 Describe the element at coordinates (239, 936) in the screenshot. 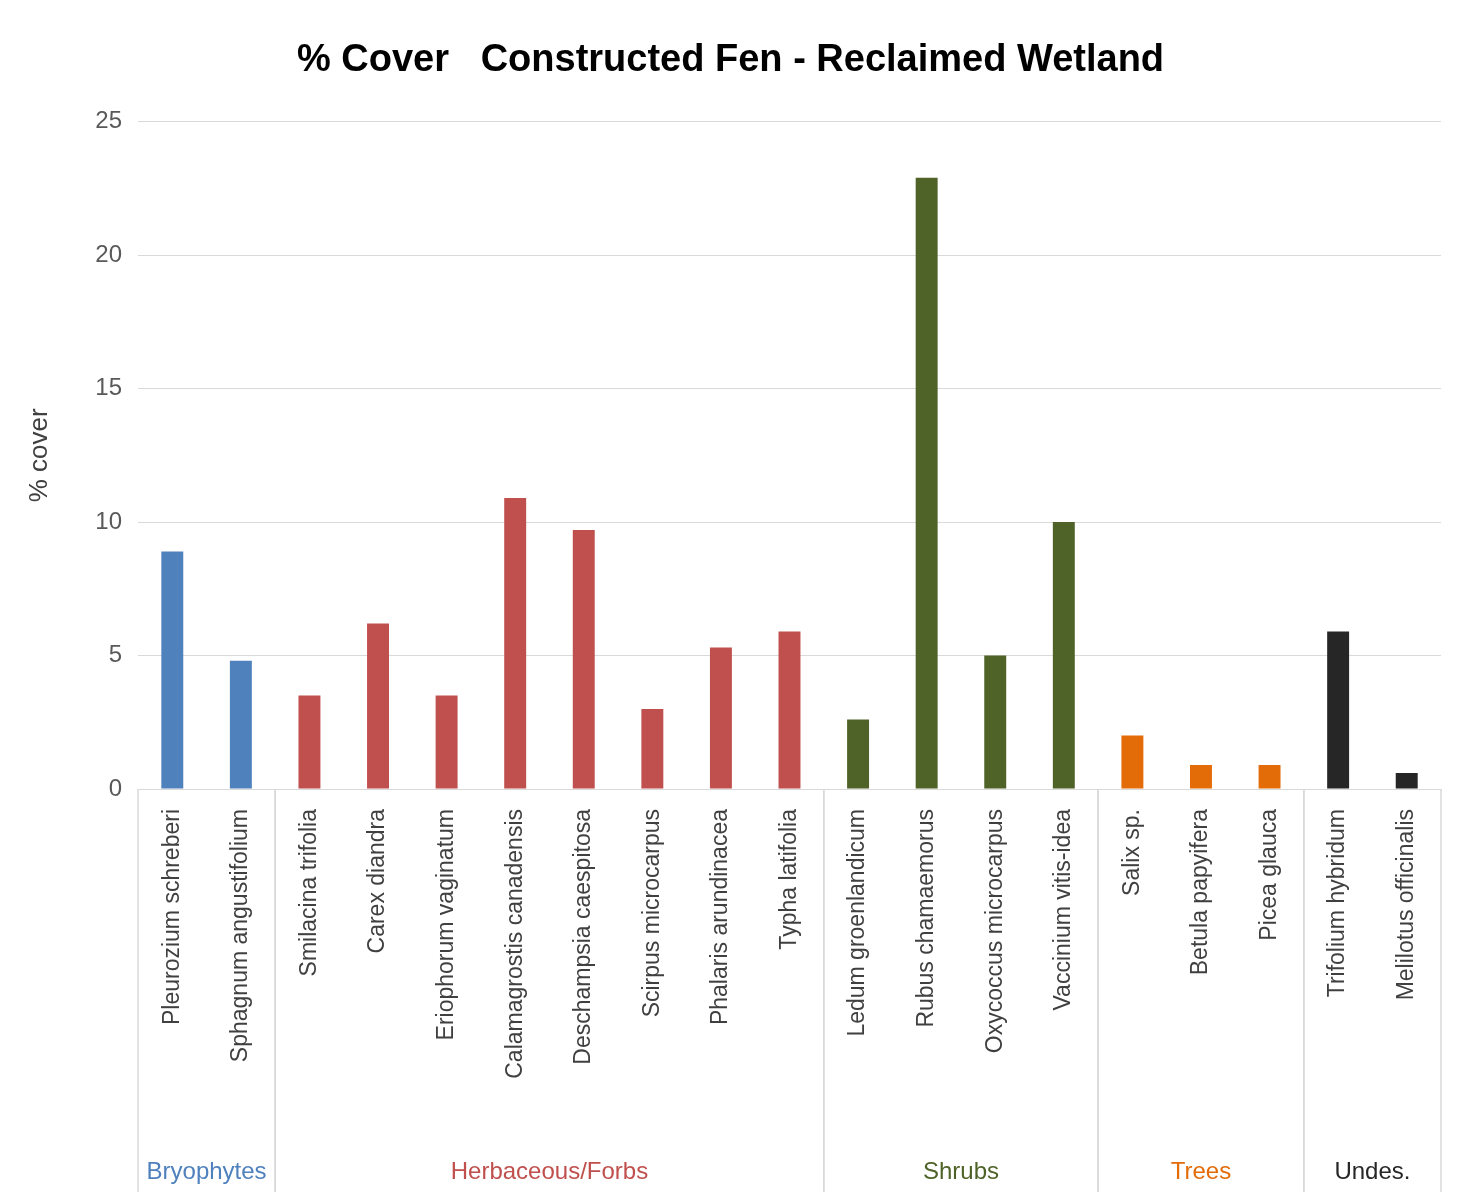

I see `x-tick-label: Sphagnum angustifolium` at that location.